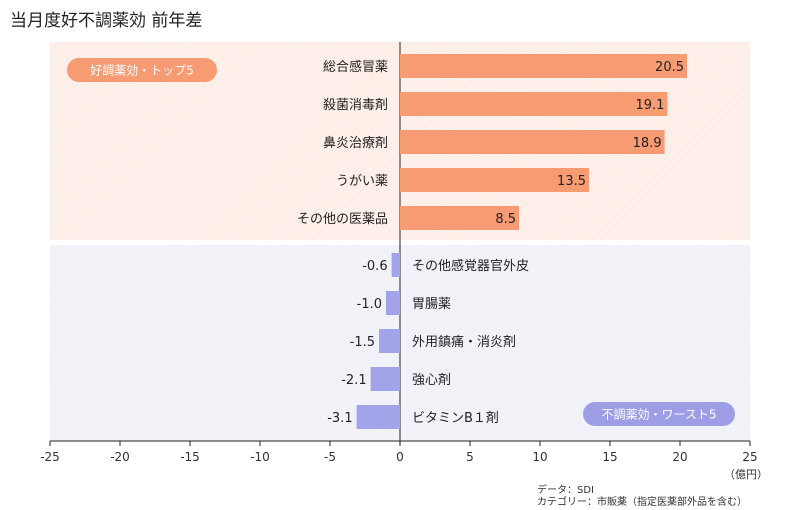 The height and width of the screenshot is (510, 800). What do you see at coordinates (649, 105) in the screenshot?
I see `data-label: 19.1` at bounding box center [649, 105].